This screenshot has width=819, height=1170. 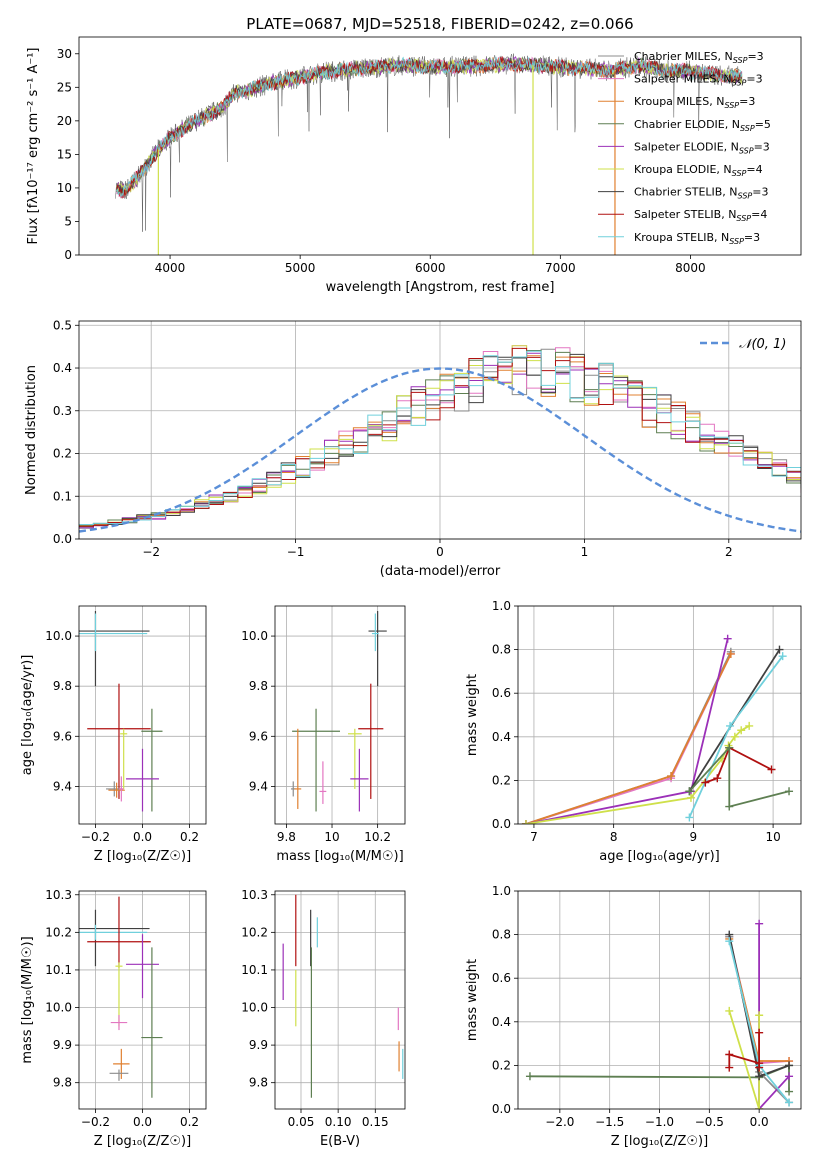 I want to click on weight-marker-kroupa_miles, so click(x=671, y=776).